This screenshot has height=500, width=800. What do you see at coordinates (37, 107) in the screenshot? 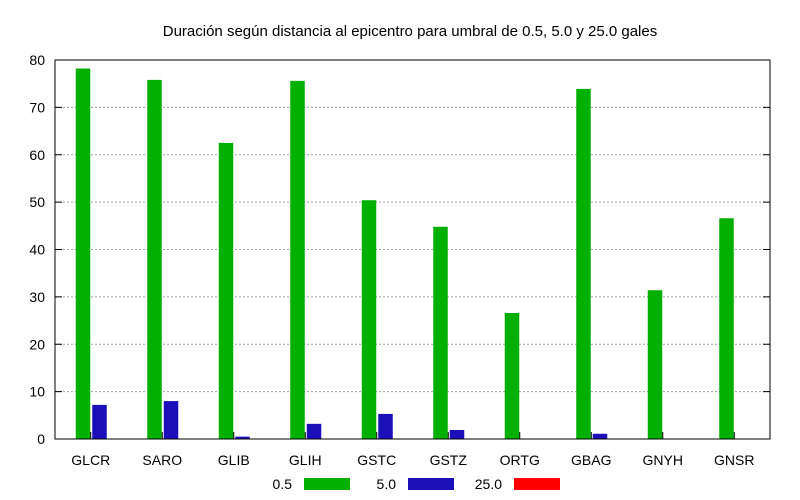
I see `y-tick-label: 70` at bounding box center [37, 107].